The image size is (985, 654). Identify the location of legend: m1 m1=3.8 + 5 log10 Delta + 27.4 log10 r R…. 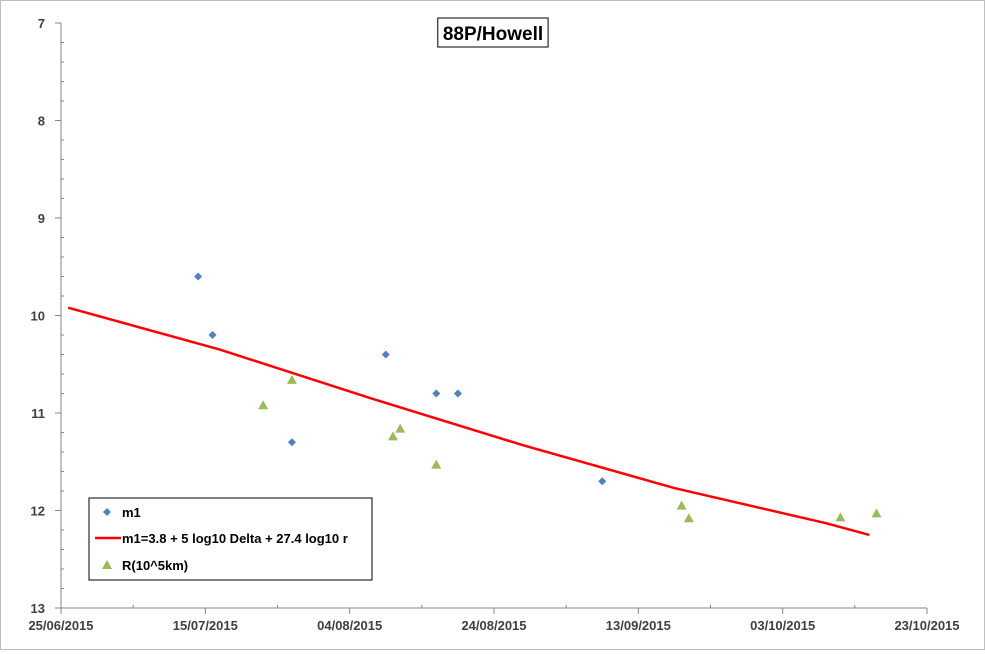
(230, 539).